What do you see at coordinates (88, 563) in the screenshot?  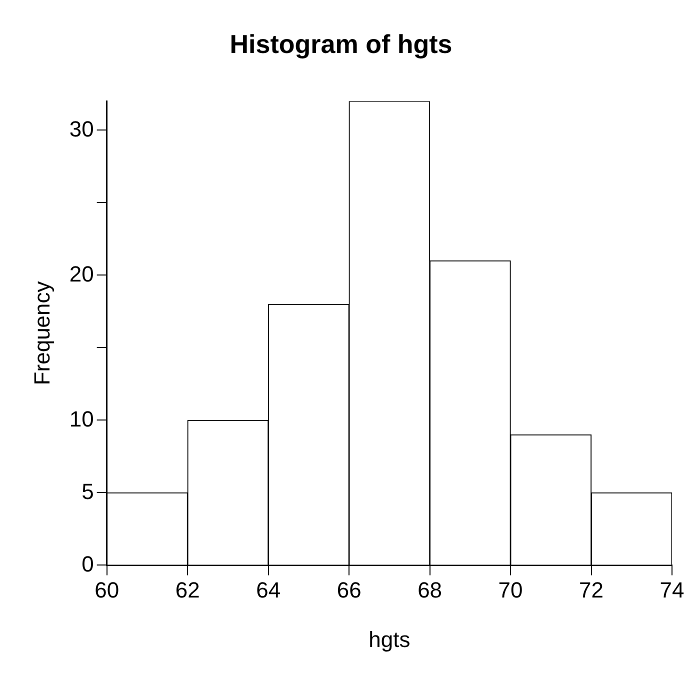 I see `y-tick-label: 0` at bounding box center [88, 563].